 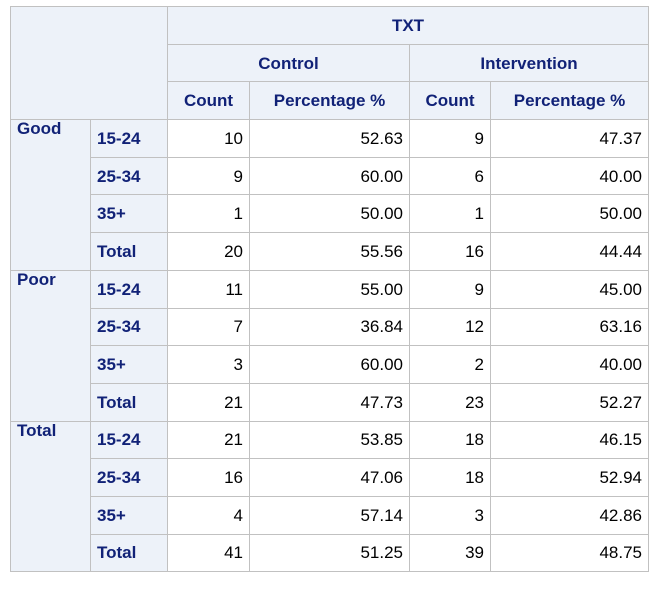 I want to click on table-row: Total 21 47.73 23 52.27, so click(x=330, y=402).